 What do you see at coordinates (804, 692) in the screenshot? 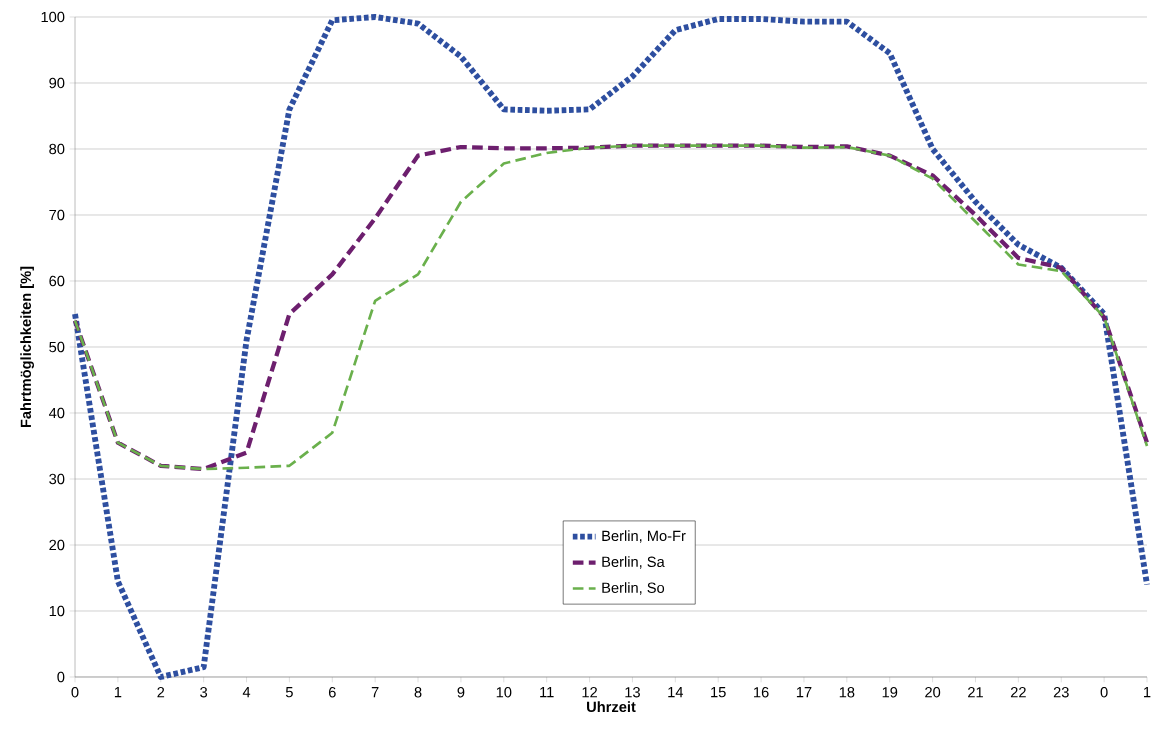
I see `x-tick-label: 17` at bounding box center [804, 692].